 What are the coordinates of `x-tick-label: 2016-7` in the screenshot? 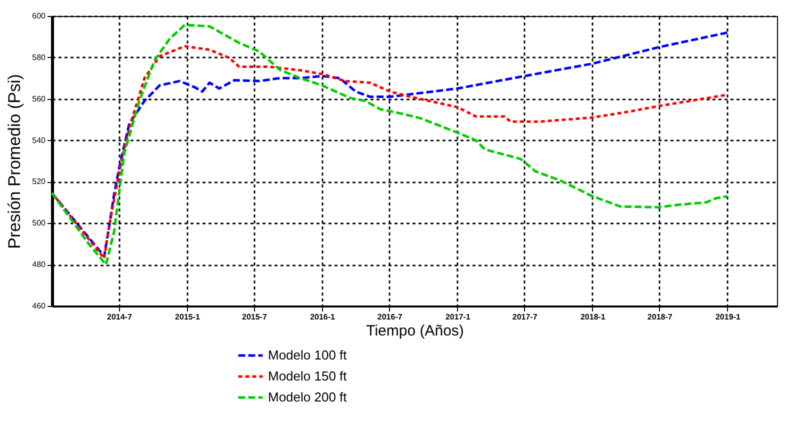 It's located at (390, 317).